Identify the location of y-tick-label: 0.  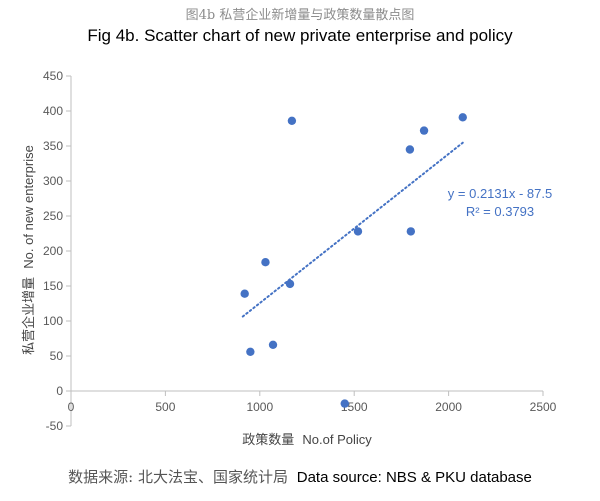
(59, 391).